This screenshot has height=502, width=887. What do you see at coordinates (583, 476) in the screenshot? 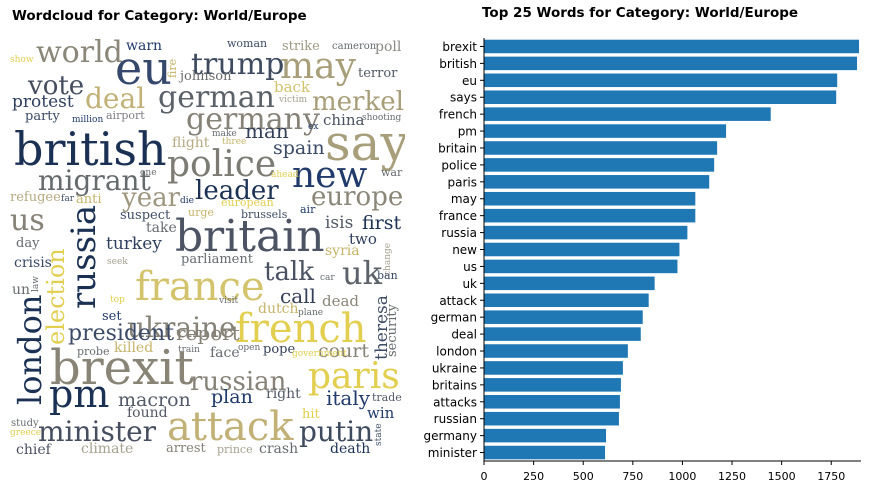
I see `x-tick-label: 500` at bounding box center [583, 476].